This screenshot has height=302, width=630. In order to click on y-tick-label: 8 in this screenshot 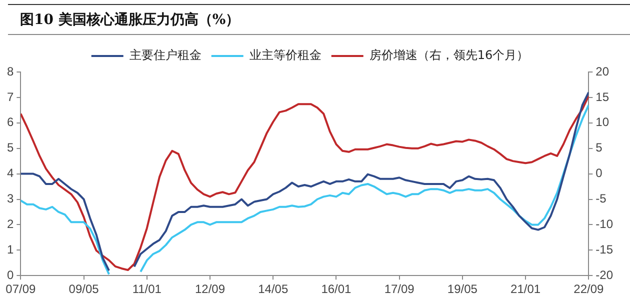, I will do `click(10, 71)`.